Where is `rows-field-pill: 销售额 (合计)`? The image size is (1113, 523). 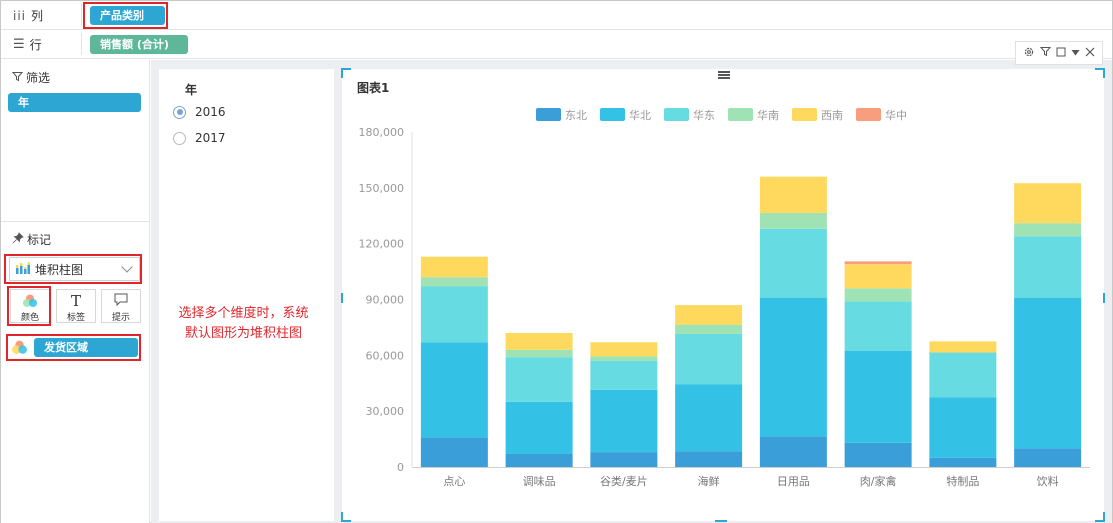 rows-field-pill: 销售额 (合计) is located at coordinates (139, 44).